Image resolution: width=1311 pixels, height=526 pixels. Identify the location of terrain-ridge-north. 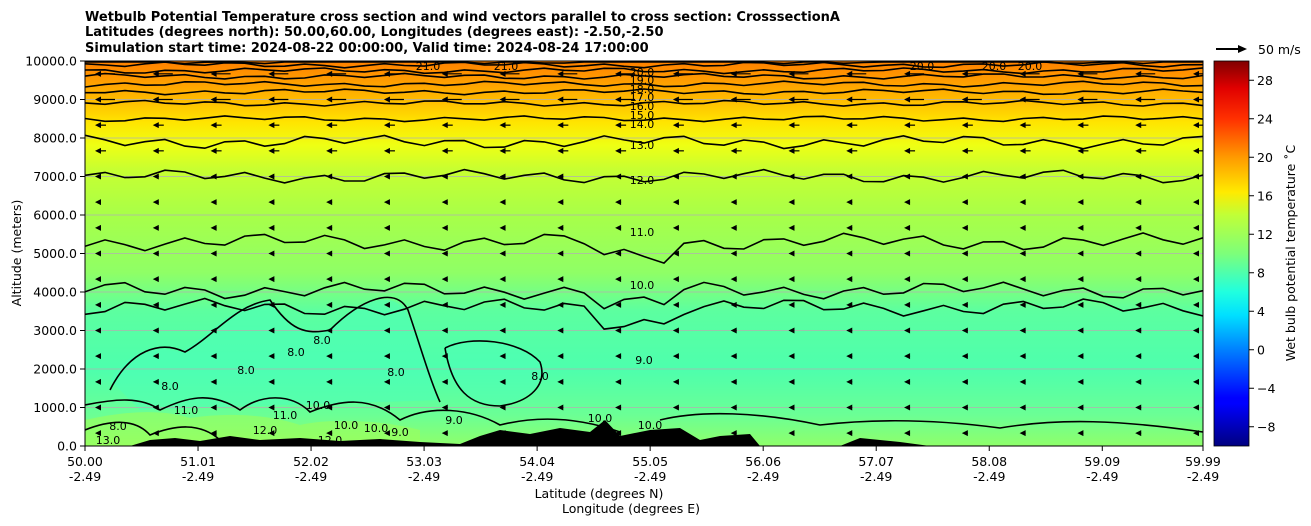
(885, 442).